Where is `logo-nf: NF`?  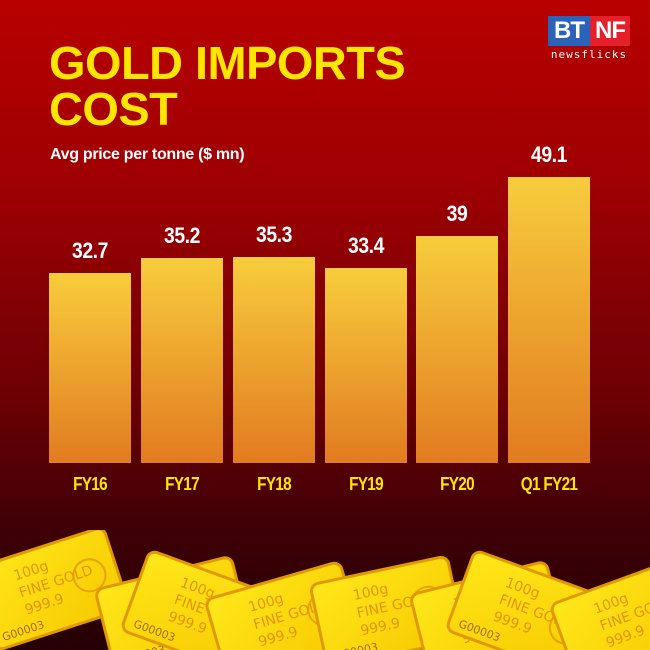
logo-nf: NF is located at coordinates (610, 31).